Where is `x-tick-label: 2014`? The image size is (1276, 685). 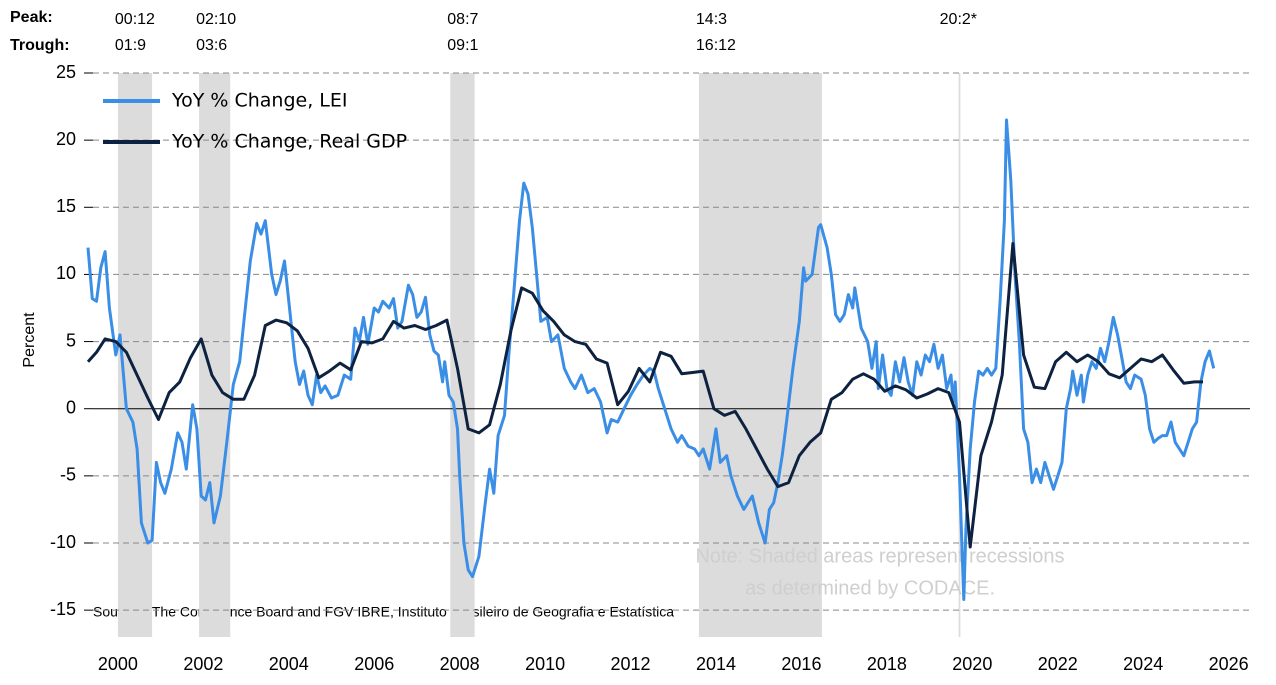
x-tick-label: 2014 is located at coordinates (716, 664).